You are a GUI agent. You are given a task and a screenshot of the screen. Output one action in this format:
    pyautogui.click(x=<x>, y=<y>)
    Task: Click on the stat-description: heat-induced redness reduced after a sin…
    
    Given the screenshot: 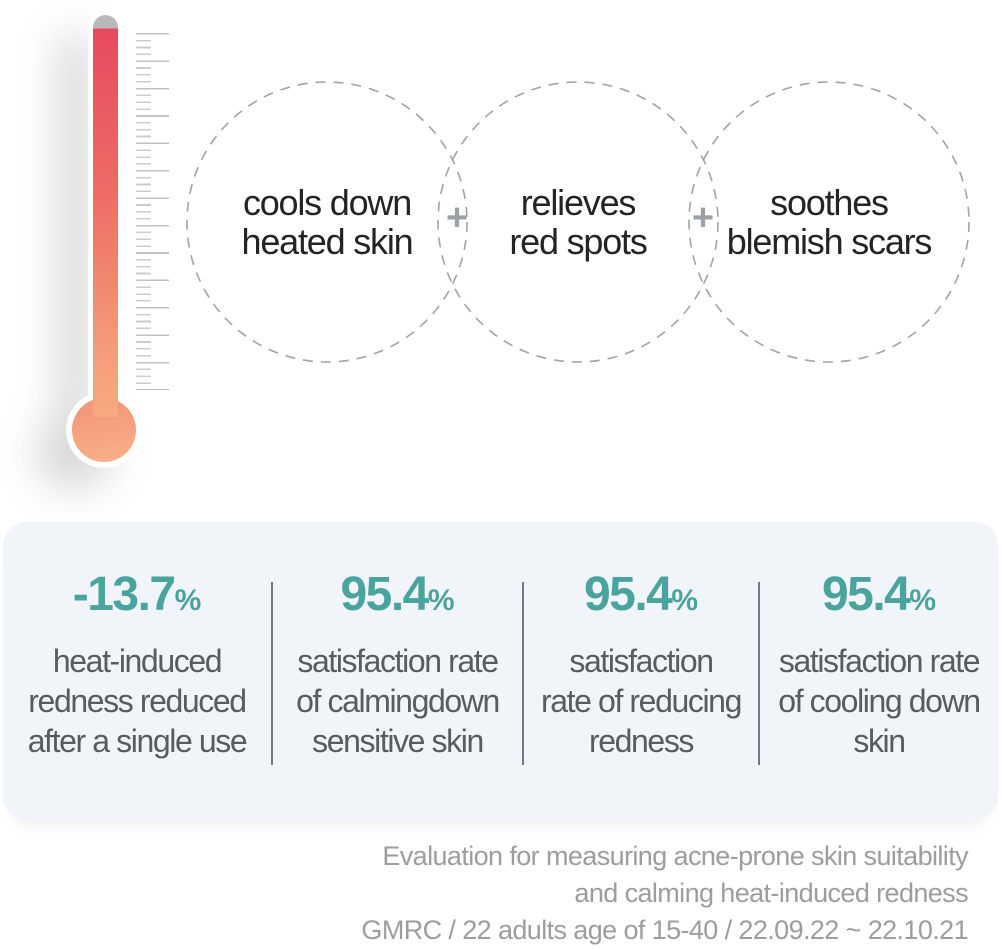 What is the action you would take?
    pyautogui.click(x=137, y=701)
    